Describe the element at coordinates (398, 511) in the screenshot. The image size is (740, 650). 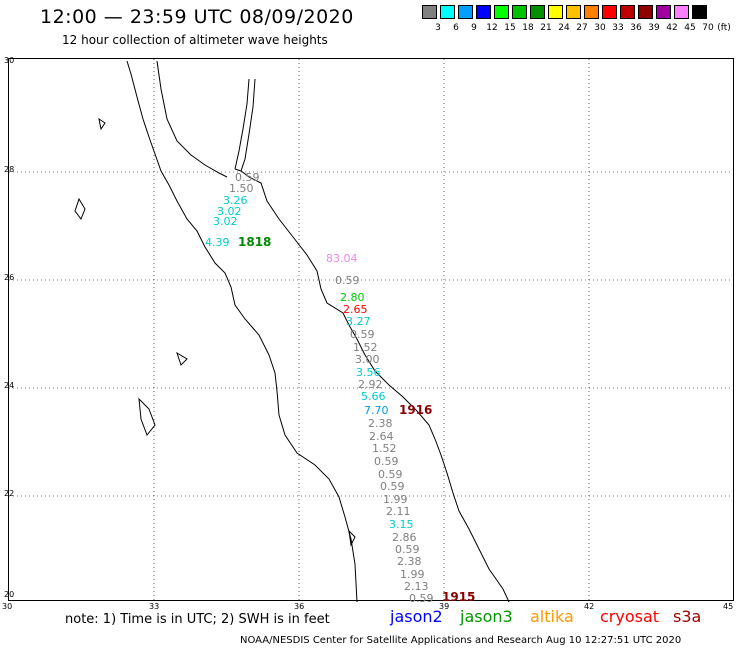
I see `wave-height-label: 2.11` at that location.